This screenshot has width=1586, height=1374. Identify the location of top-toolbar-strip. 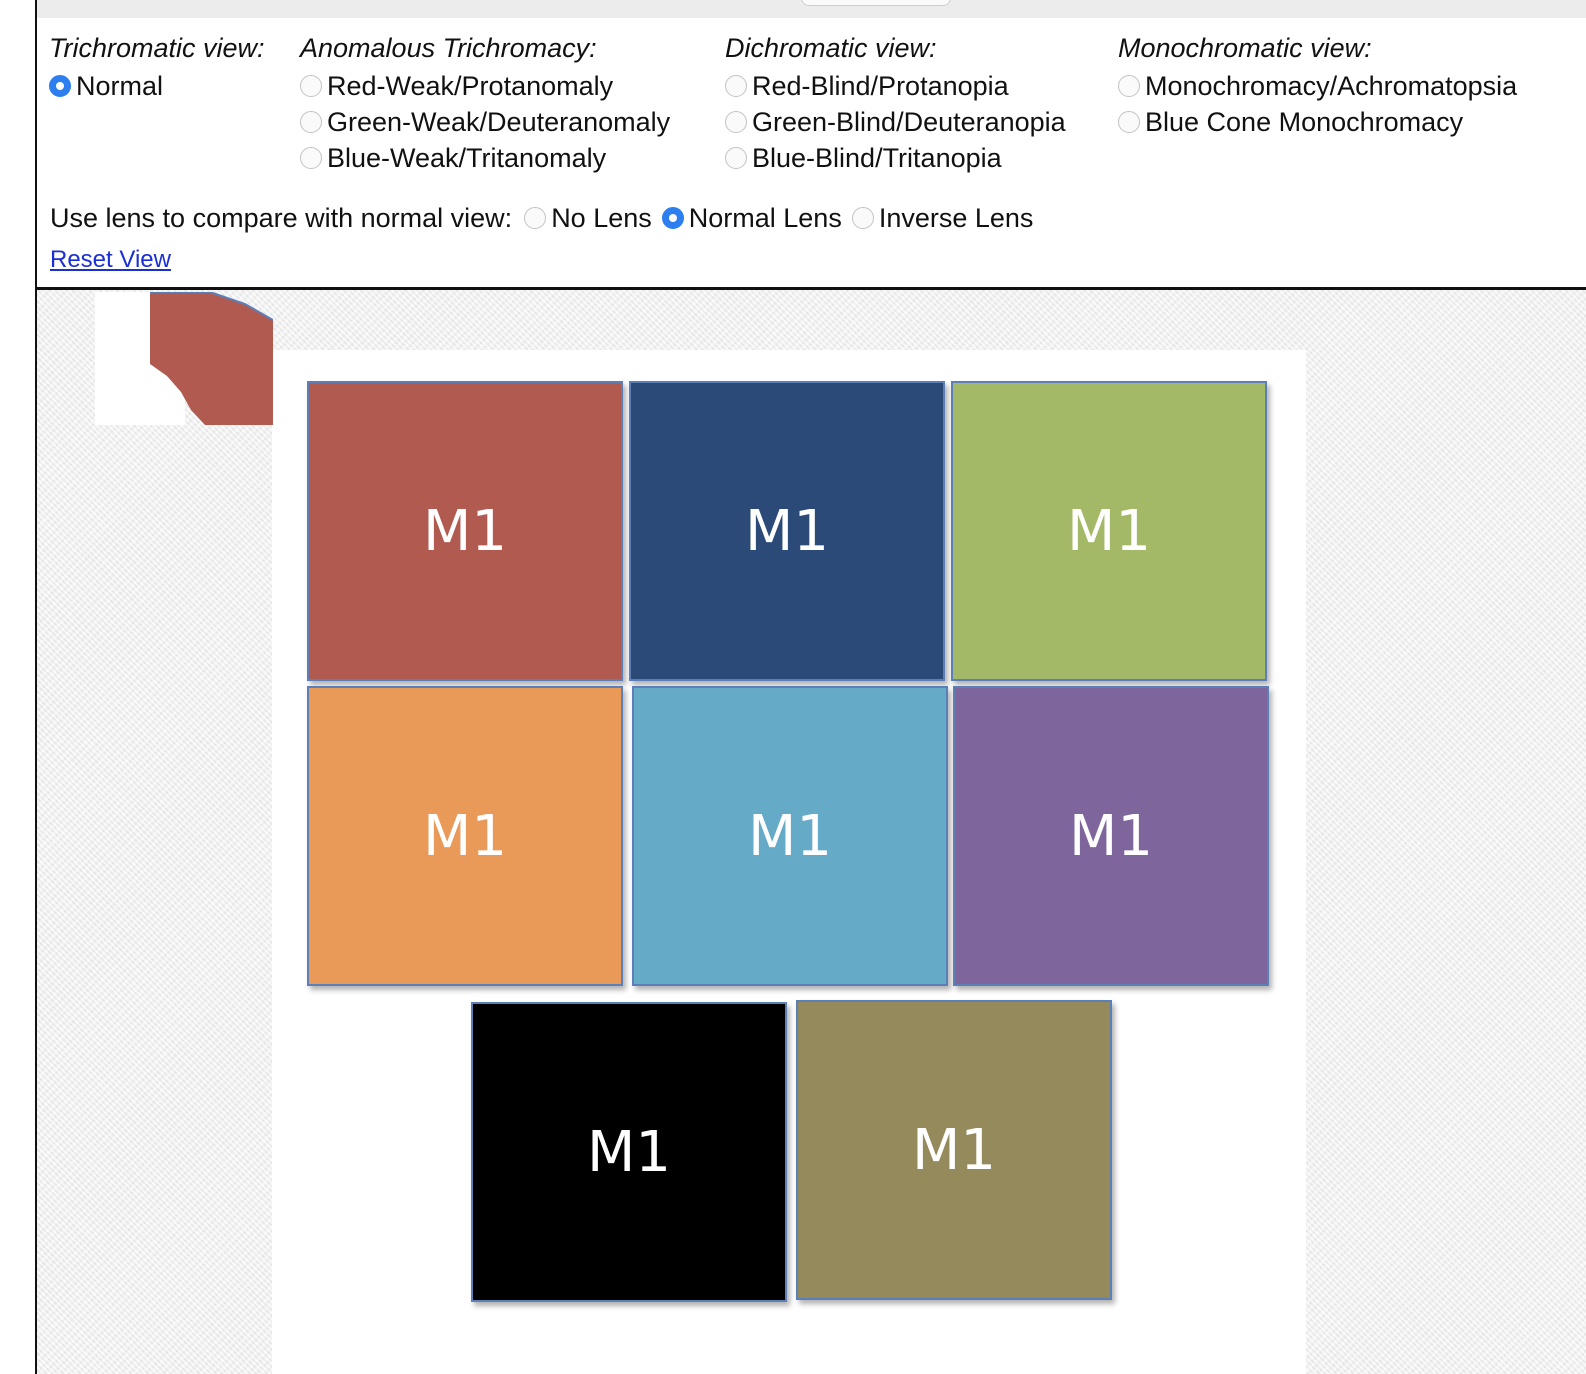
(811, 9).